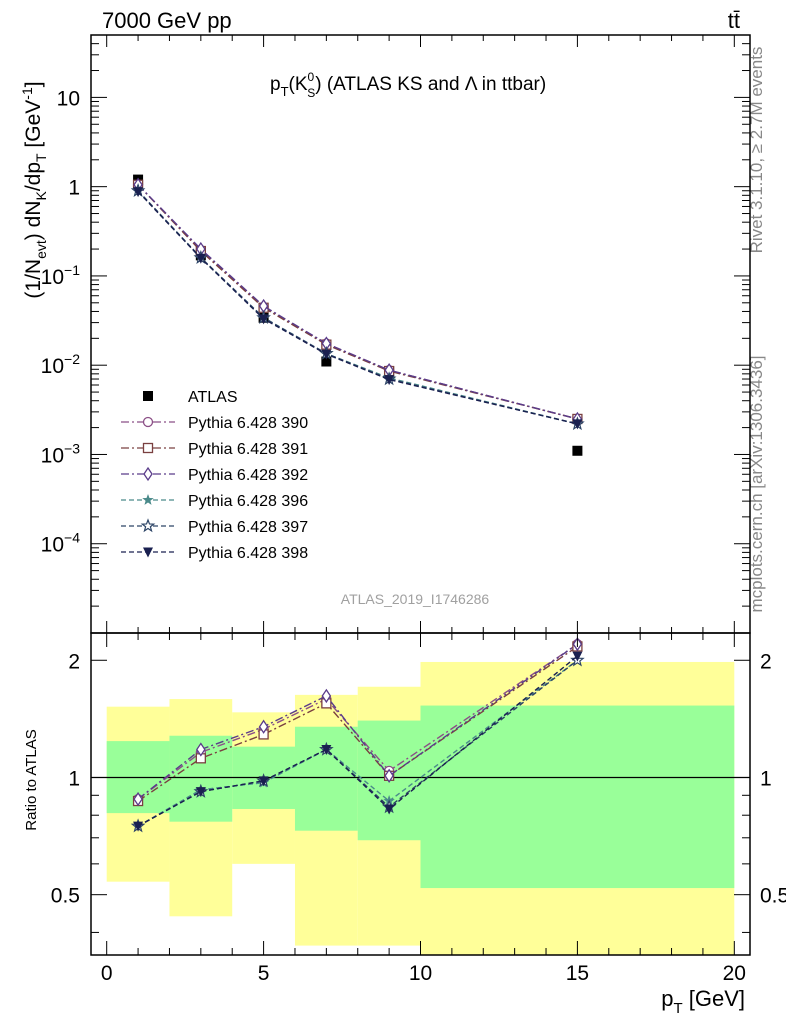 The image size is (786, 1024). What do you see at coordinates (248, 553) in the screenshot?
I see `legend-entry: Pythia 6.428 398` at bounding box center [248, 553].